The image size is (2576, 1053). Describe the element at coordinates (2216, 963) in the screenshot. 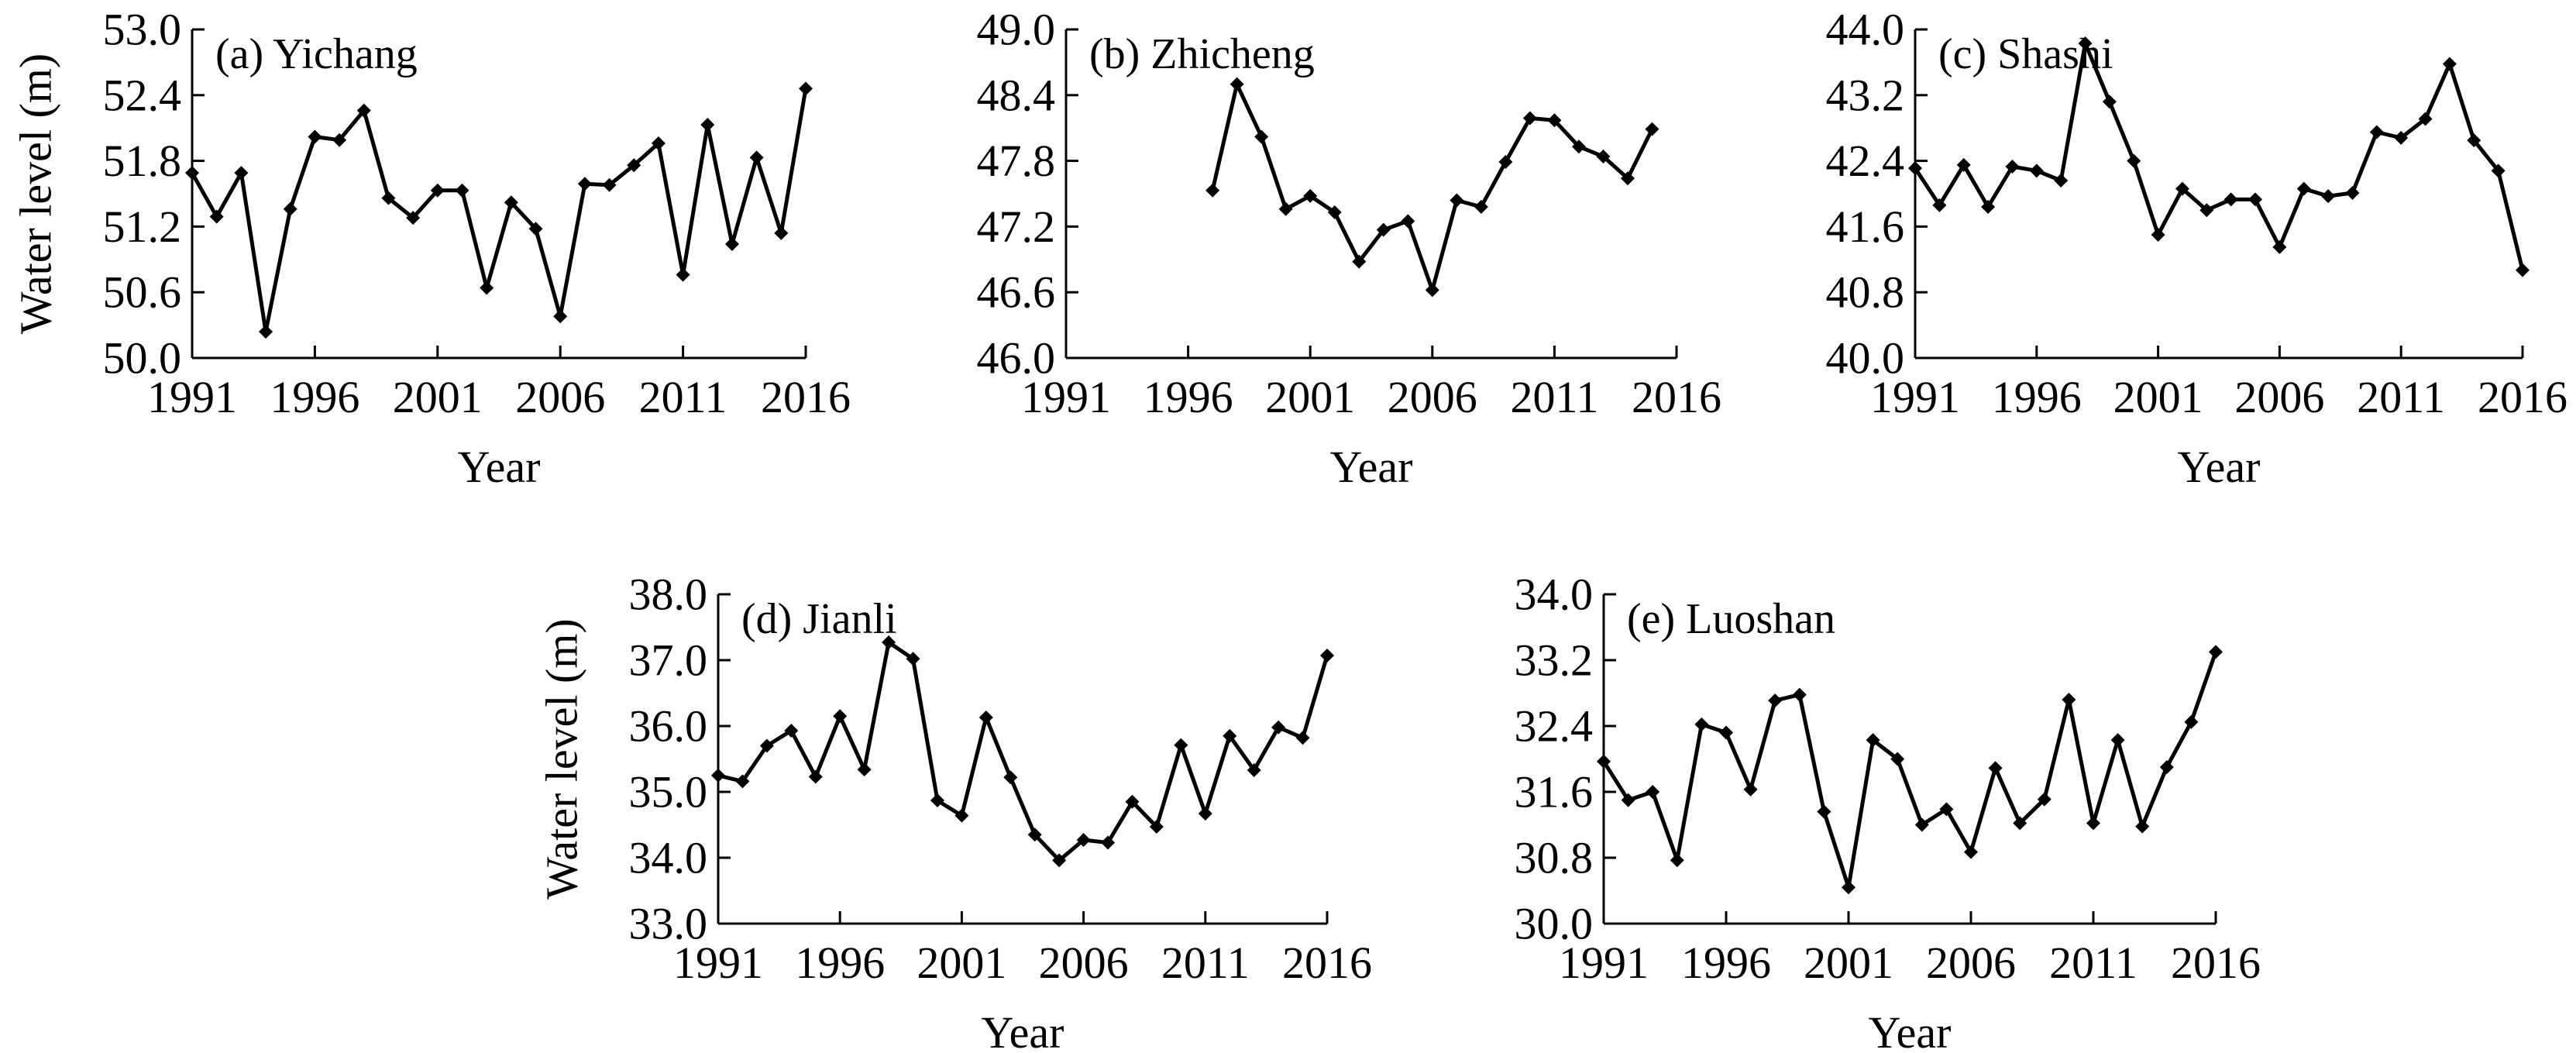

I see `chart-4-x-tick-label: 2016` at that location.